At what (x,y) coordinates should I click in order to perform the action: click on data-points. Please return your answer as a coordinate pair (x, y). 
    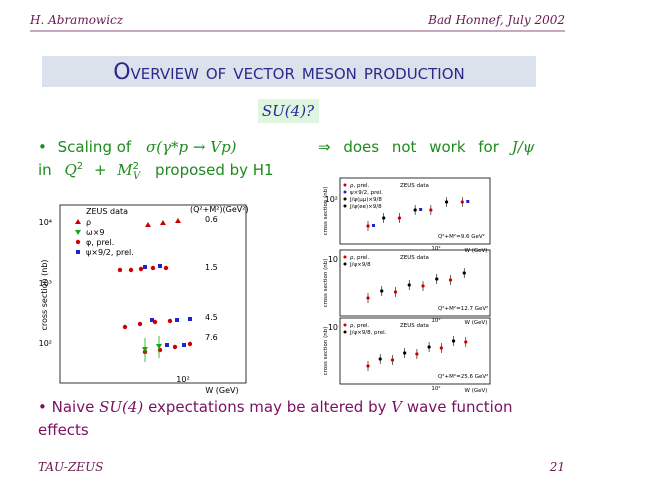
    Looking at the image, I should click on (155, 290).